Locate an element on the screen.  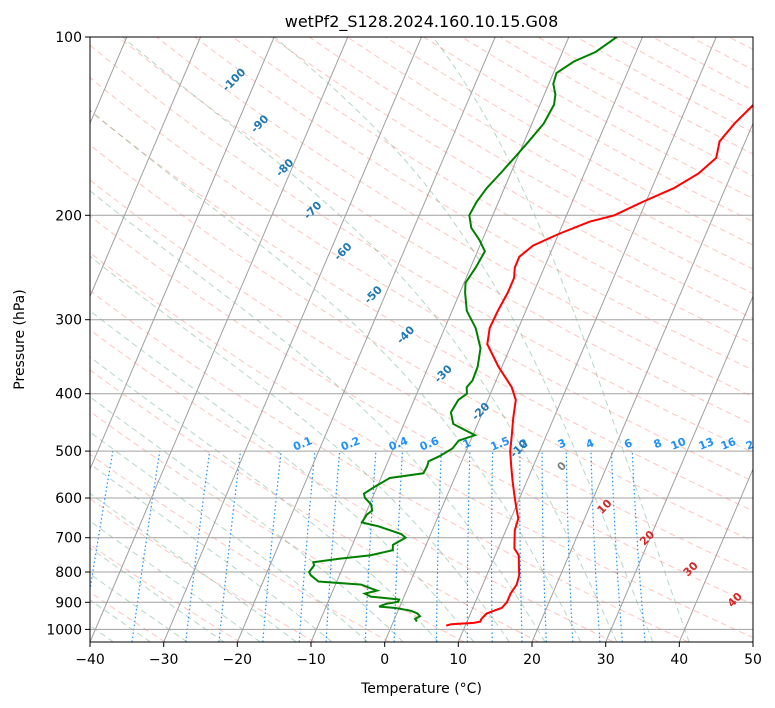
isotherm-label: 30 is located at coordinates (691, 569).